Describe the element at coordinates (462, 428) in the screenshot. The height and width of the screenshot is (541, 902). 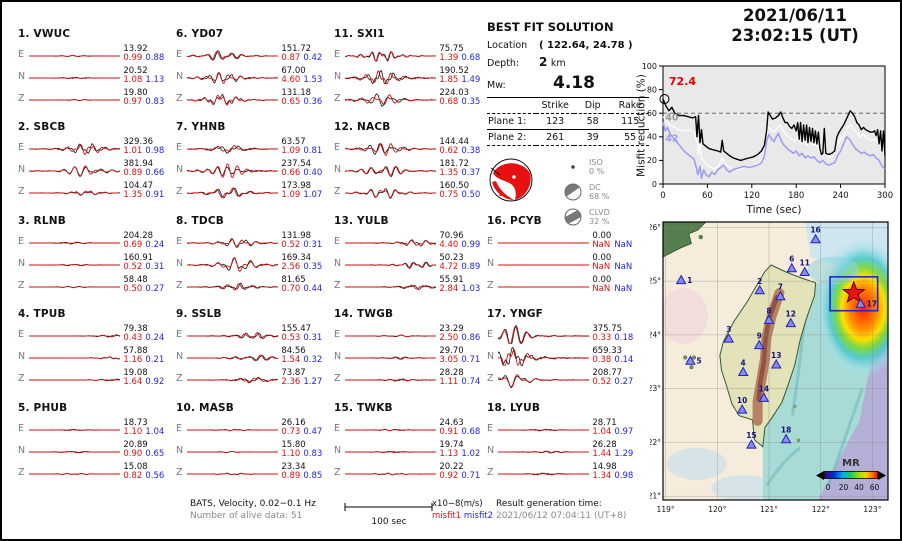
I see `trace-values: 24.63 0.91 0.68` at that location.